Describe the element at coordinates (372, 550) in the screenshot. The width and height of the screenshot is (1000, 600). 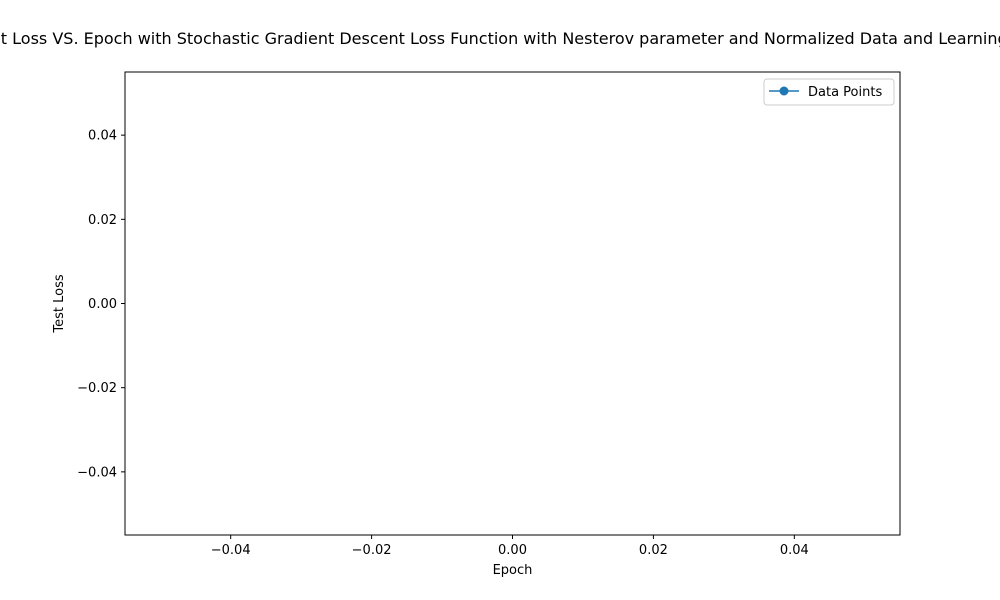
I see `x-tick-label: −0.02` at that location.